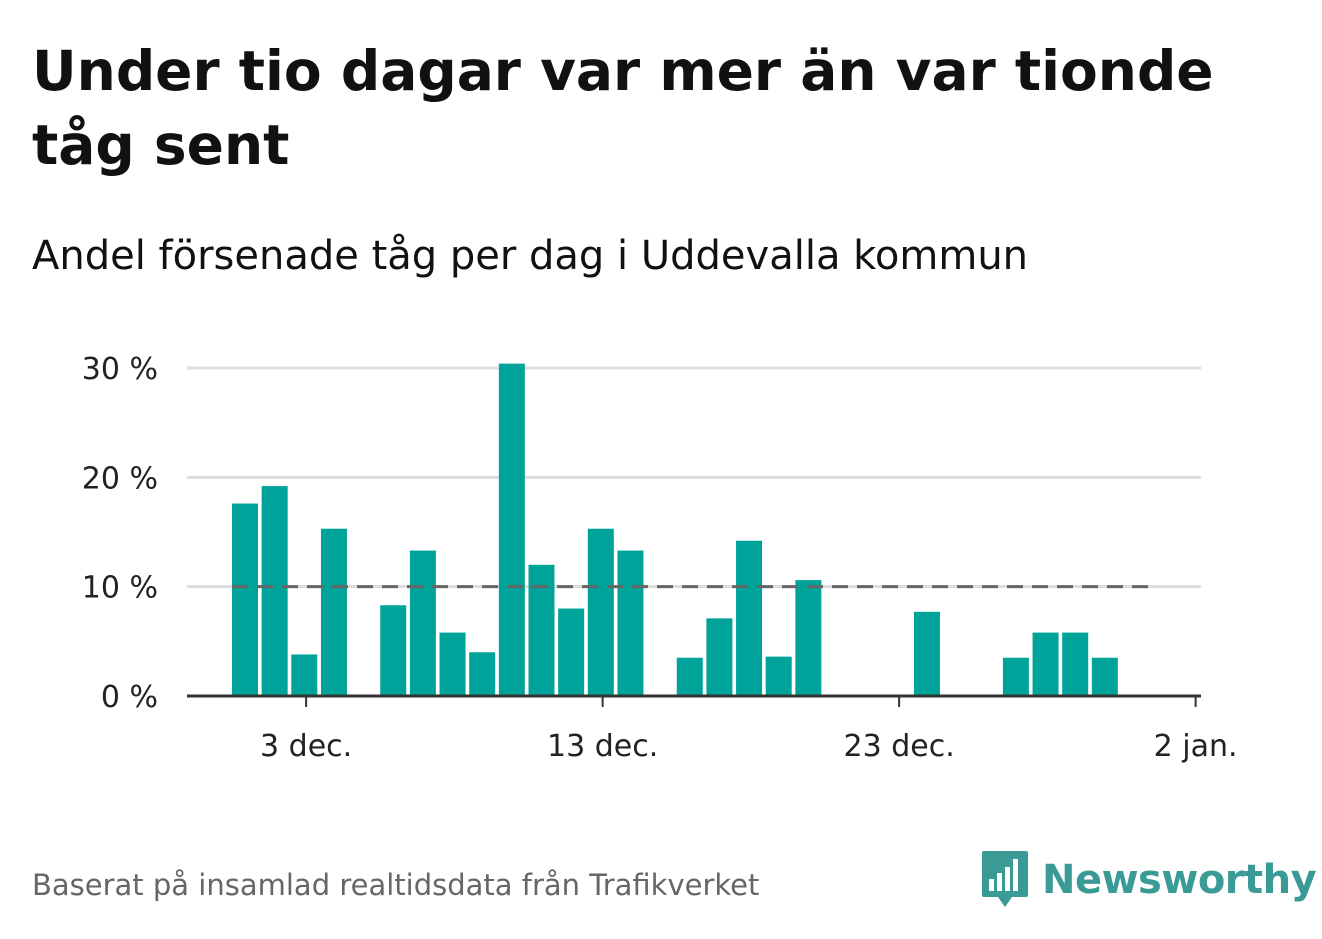 The height and width of the screenshot is (939, 1322). Describe the element at coordinates (120, 478) in the screenshot. I see `y-tick-label: 20 %` at that location.